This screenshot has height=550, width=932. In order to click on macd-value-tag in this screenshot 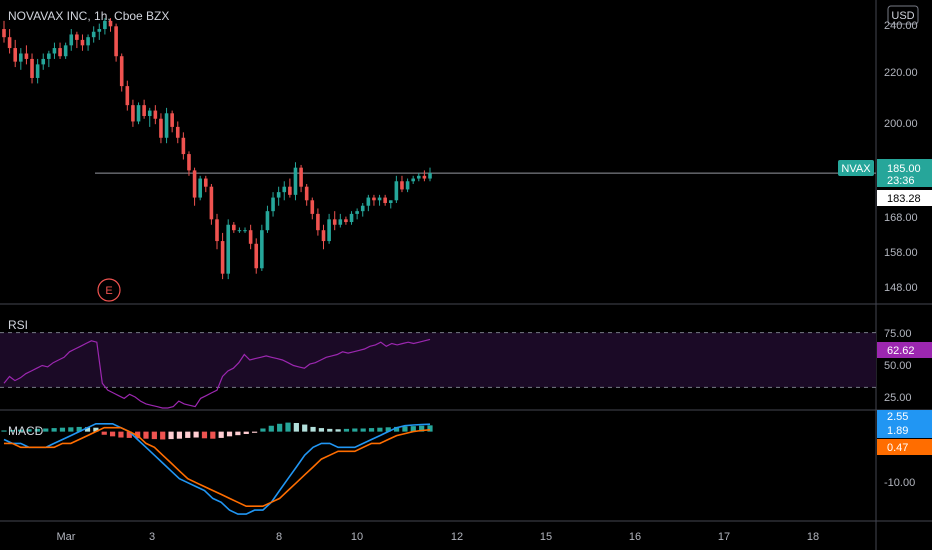, I will do `click(904, 430)`.